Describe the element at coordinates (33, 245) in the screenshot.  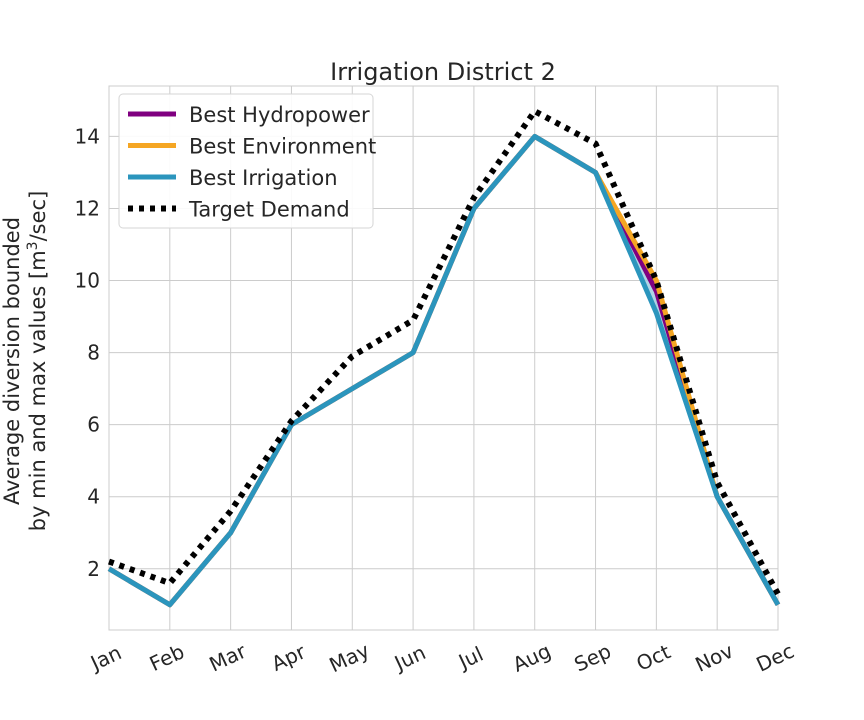
I see `y-axis-label-sup: 3` at that location.